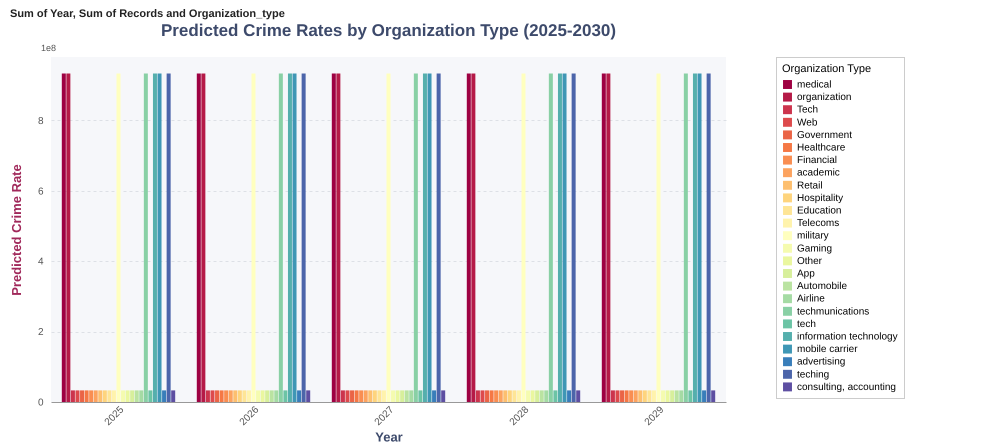 This screenshot has height=443, width=985. What do you see at coordinates (819, 211) in the screenshot?
I see `legend-label: Education` at bounding box center [819, 211].